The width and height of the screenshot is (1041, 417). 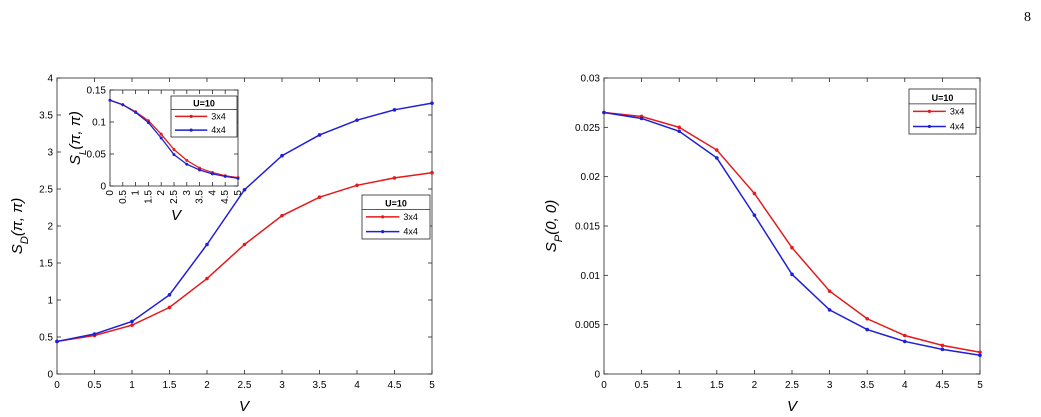 What do you see at coordinates (929, 111) in the screenshot?
I see `main-b-legend-marker-3x4` at bounding box center [929, 111].